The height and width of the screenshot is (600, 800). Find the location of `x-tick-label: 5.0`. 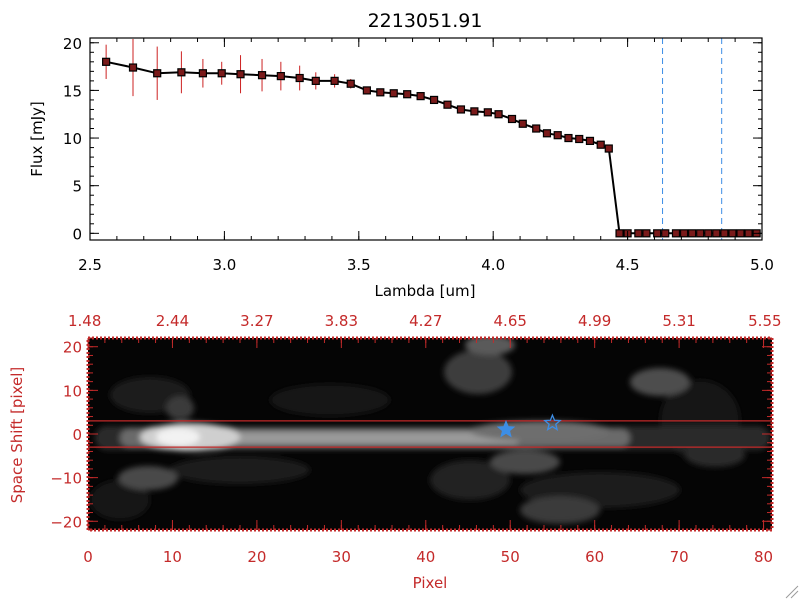

x-tick-label: 5.0 is located at coordinates (762, 265).